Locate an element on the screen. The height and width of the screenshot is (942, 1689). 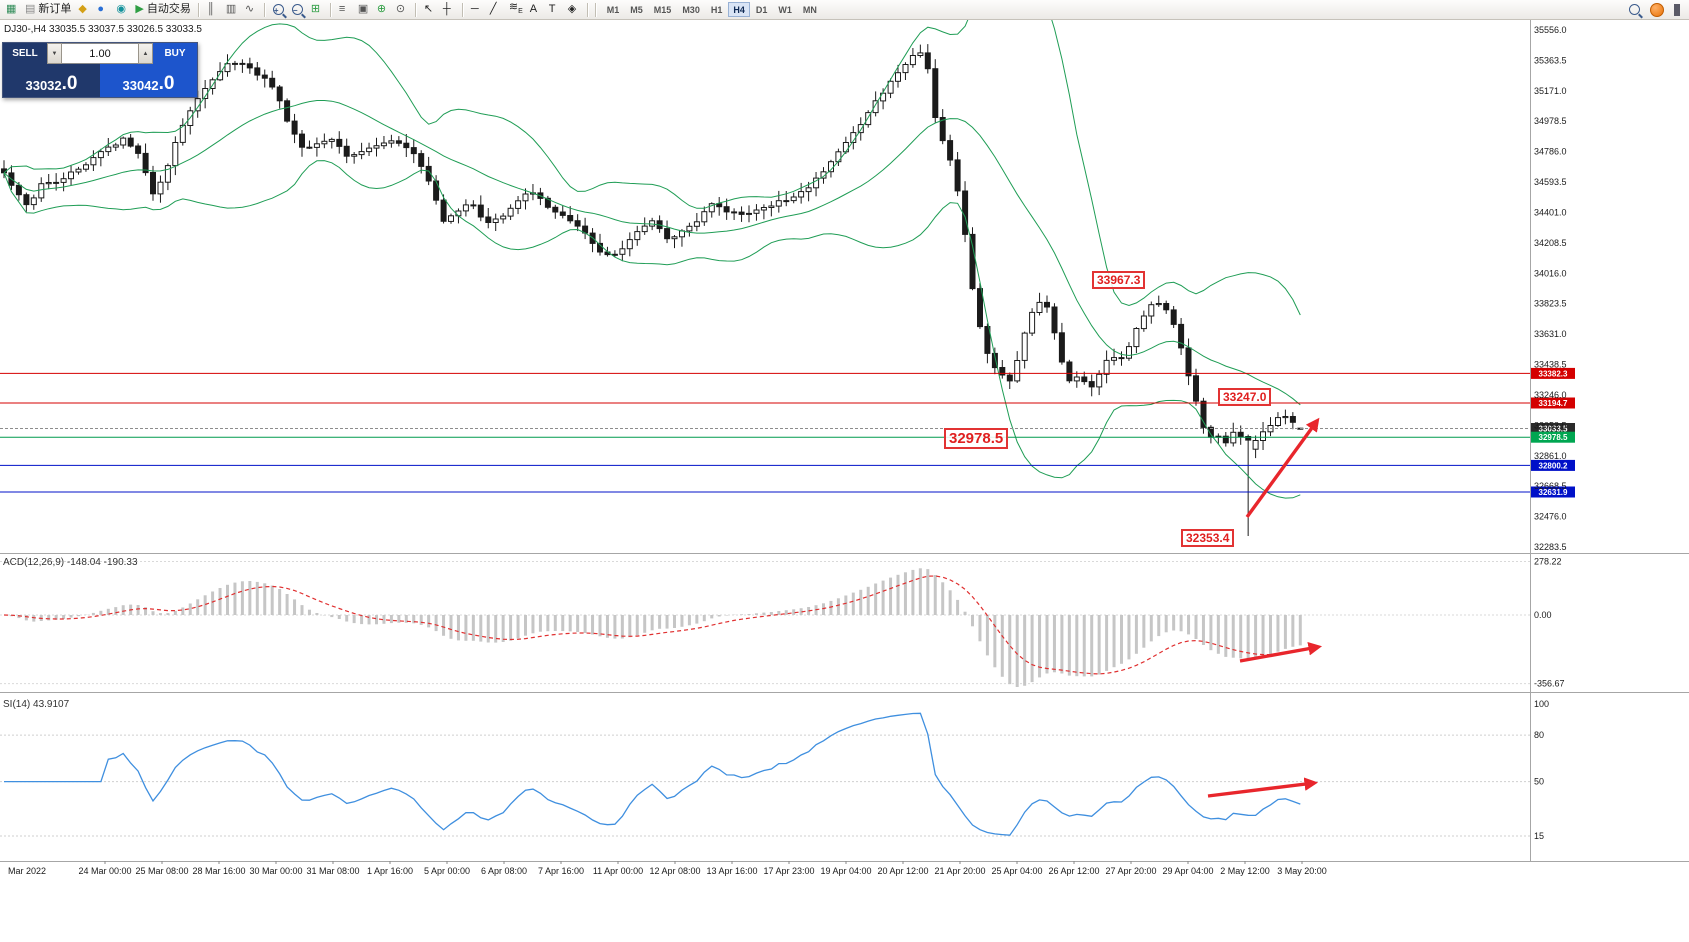
price-callout: 32978.5 is located at coordinates (976, 438).